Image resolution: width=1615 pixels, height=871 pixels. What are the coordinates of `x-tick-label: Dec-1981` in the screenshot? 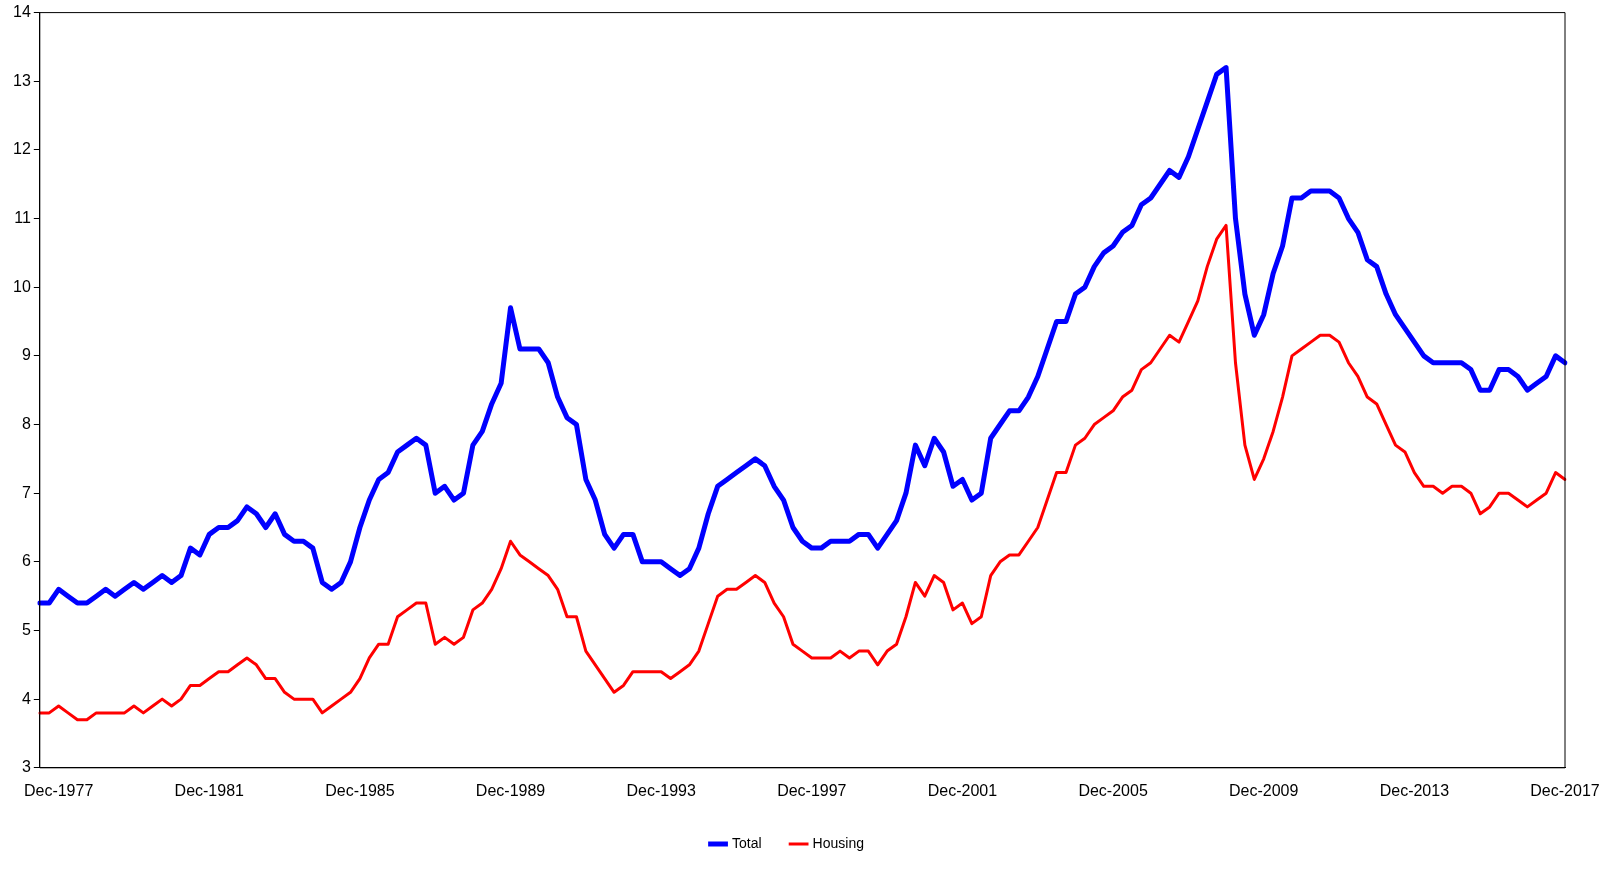 It's located at (209, 790).